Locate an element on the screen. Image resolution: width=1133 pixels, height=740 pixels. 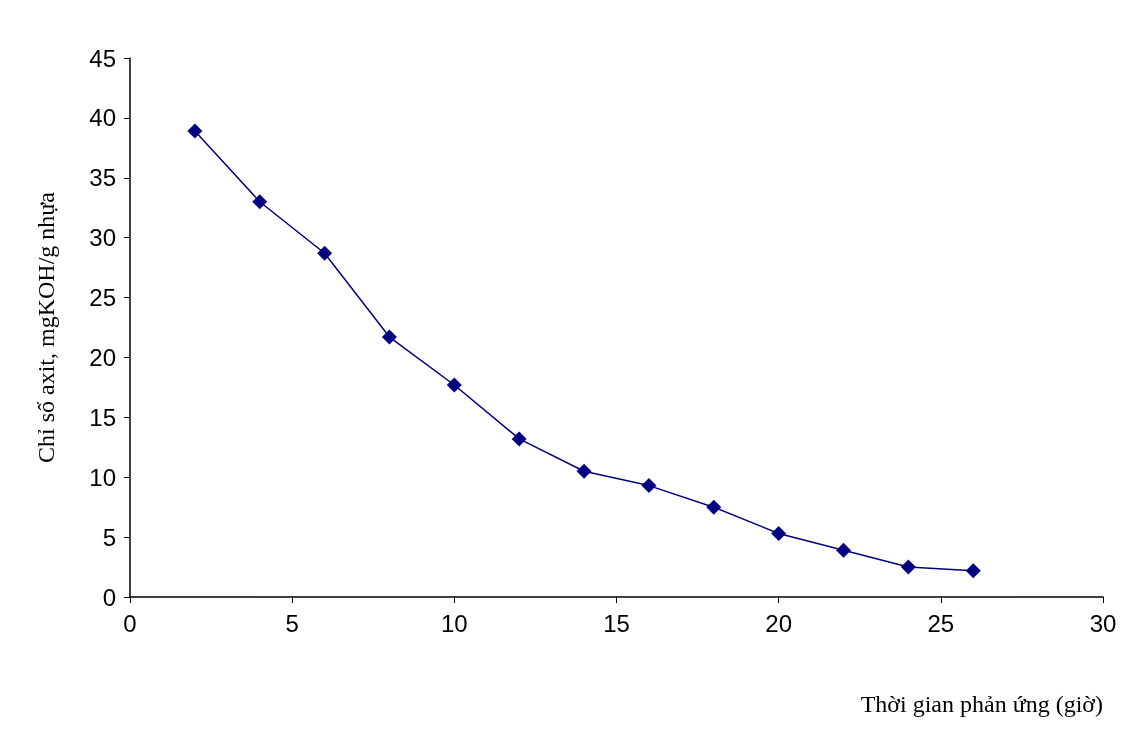
y-tick-label: 5 is located at coordinates (109, 537).